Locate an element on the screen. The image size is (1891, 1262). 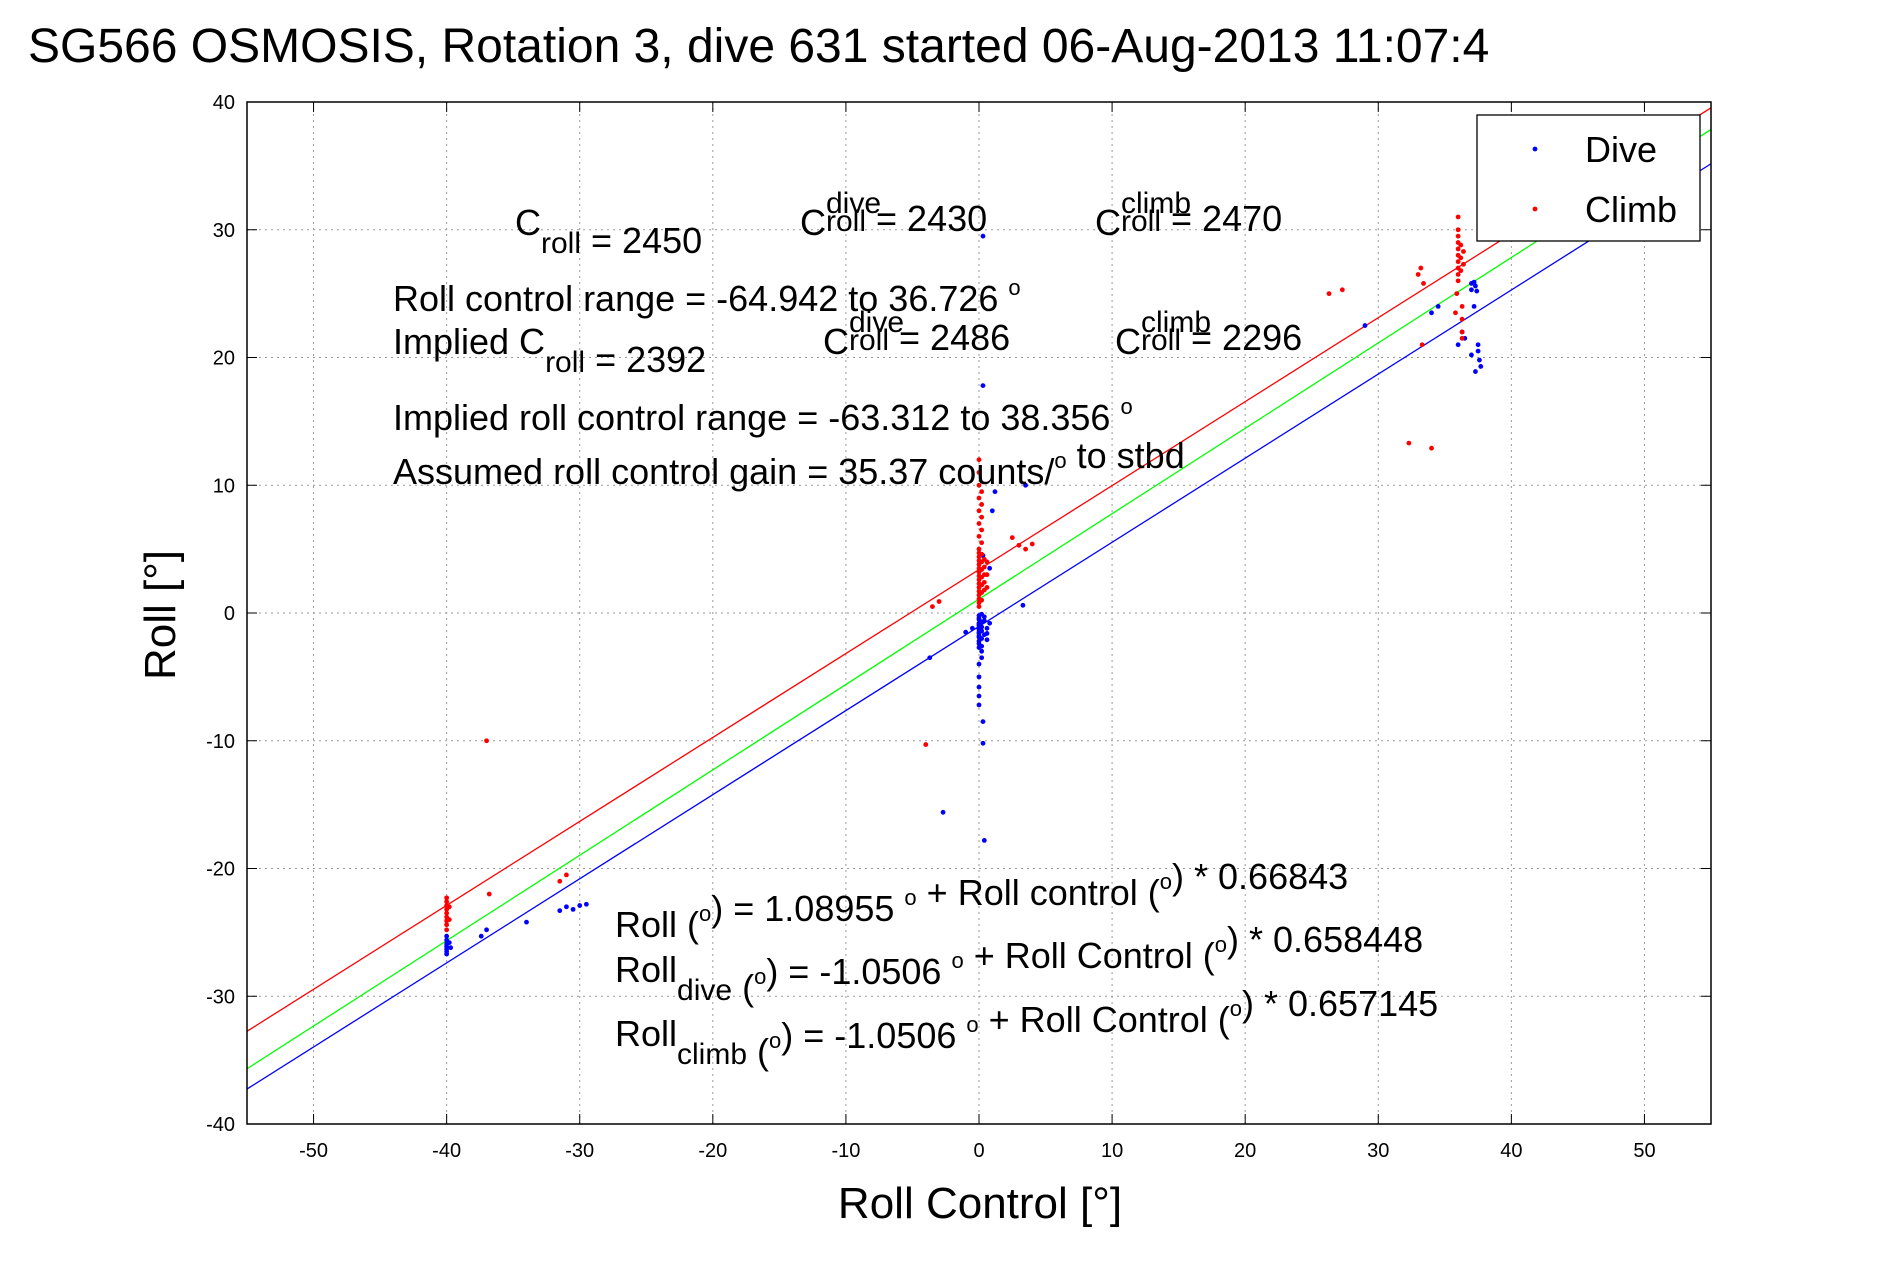
x-tick-label: -10 is located at coordinates (845, 1151).